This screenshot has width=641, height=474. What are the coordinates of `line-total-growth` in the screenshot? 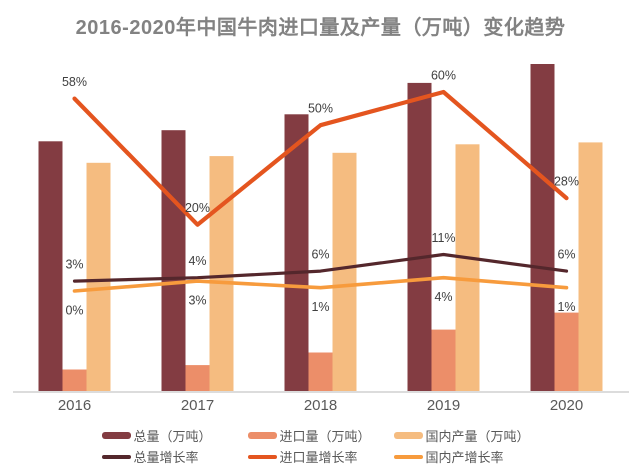 It's located at (320, 267).